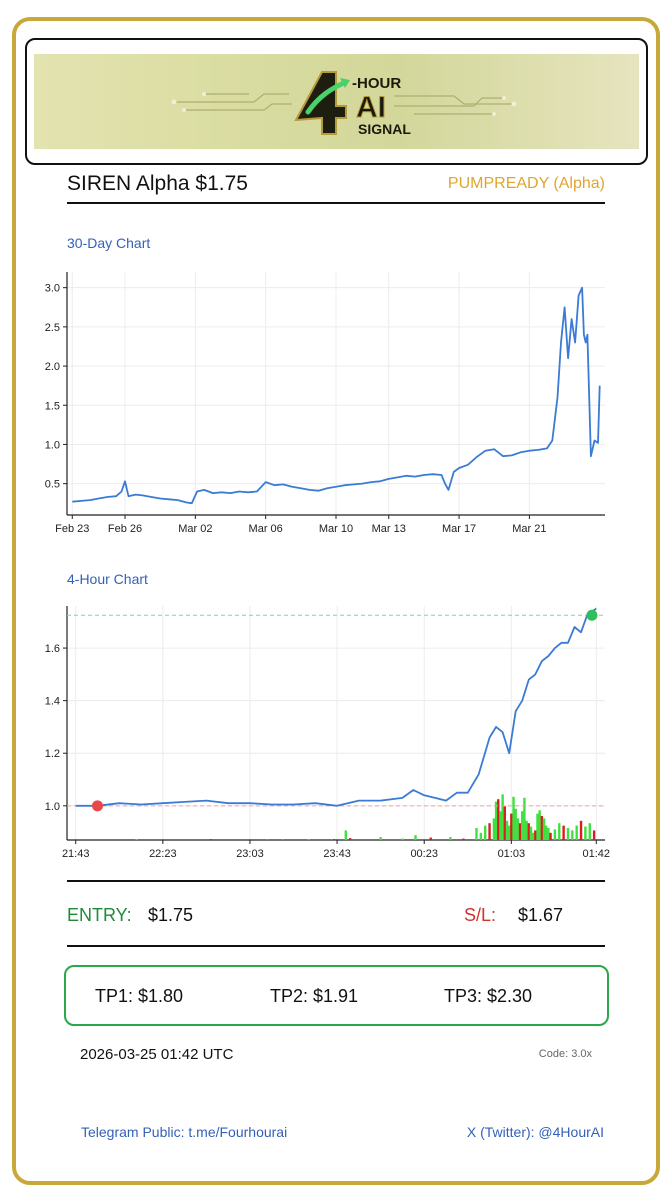 The width and height of the screenshot is (672, 1200). What do you see at coordinates (336, 881) in the screenshot?
I see `divider-top` at bounding box center [336, 881].